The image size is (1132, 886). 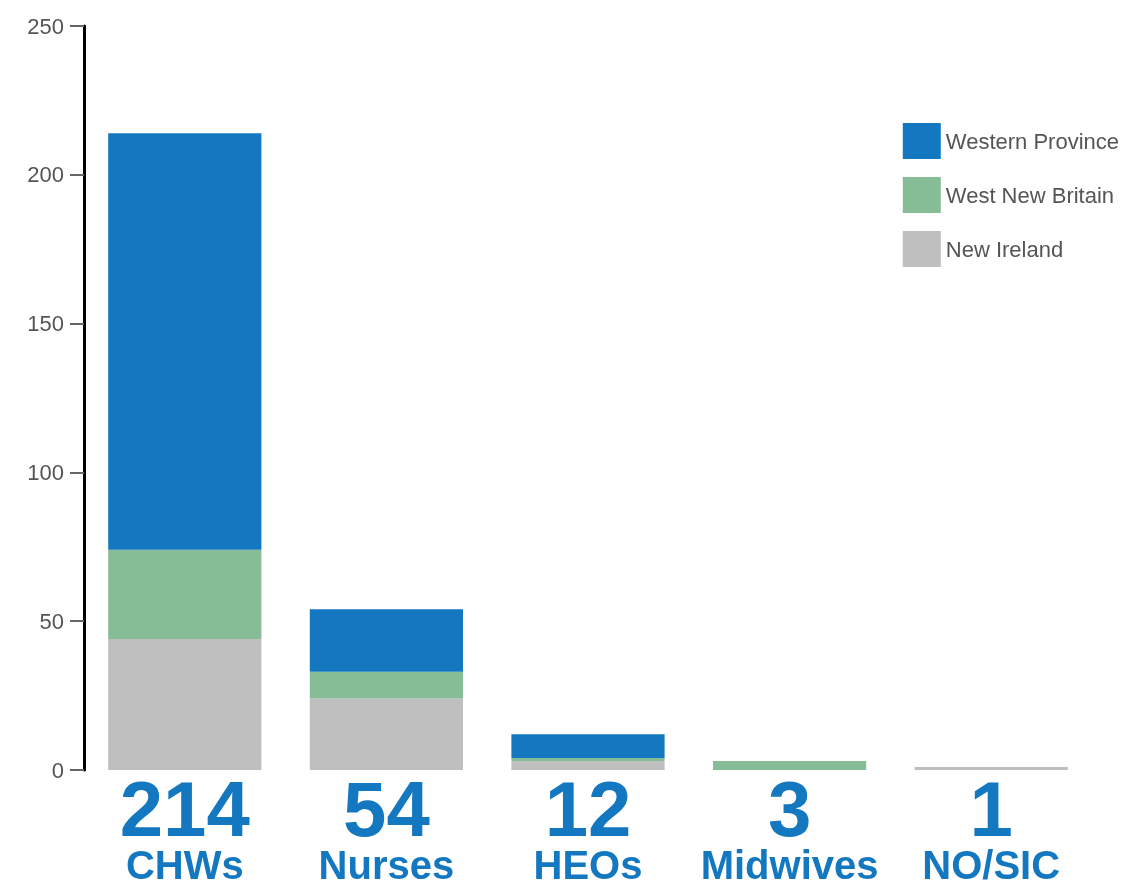 What do you see at coordinates (57, 770) in the screenshot?
I see `y-tick-label: 0` at bounding box center [57, 770].